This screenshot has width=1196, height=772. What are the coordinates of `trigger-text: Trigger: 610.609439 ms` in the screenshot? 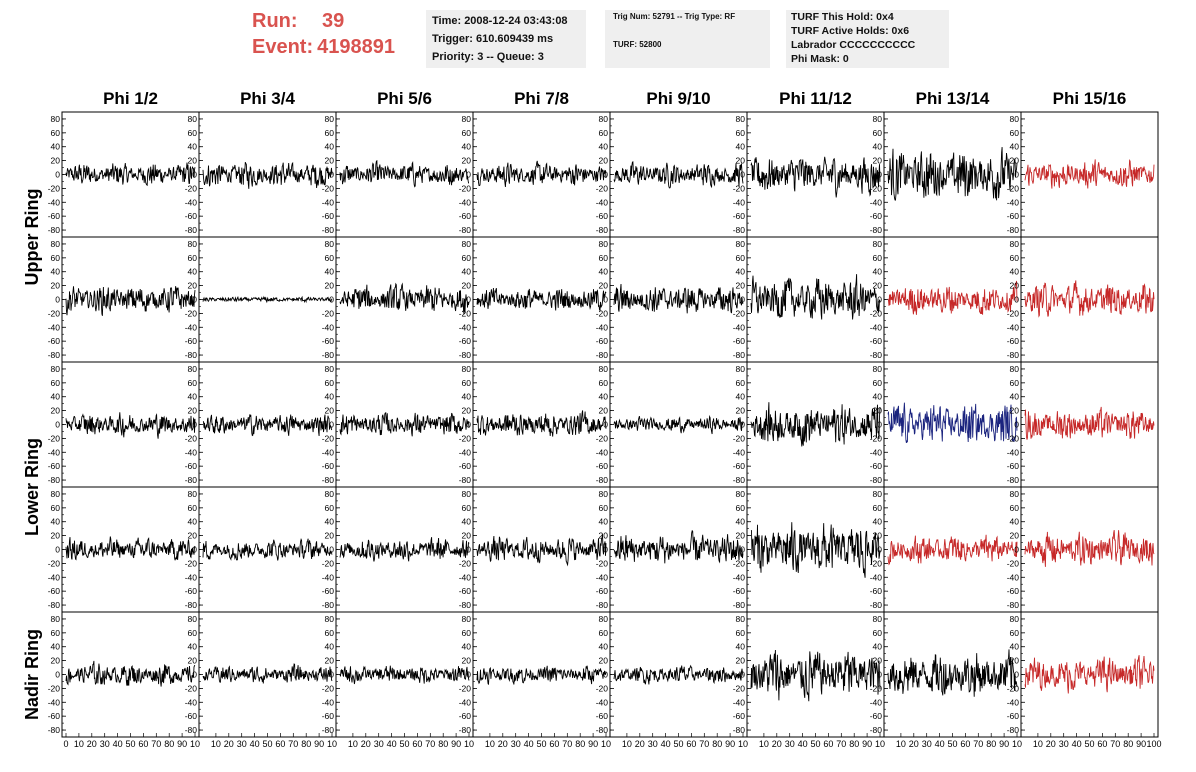 It's located at (493, 39).